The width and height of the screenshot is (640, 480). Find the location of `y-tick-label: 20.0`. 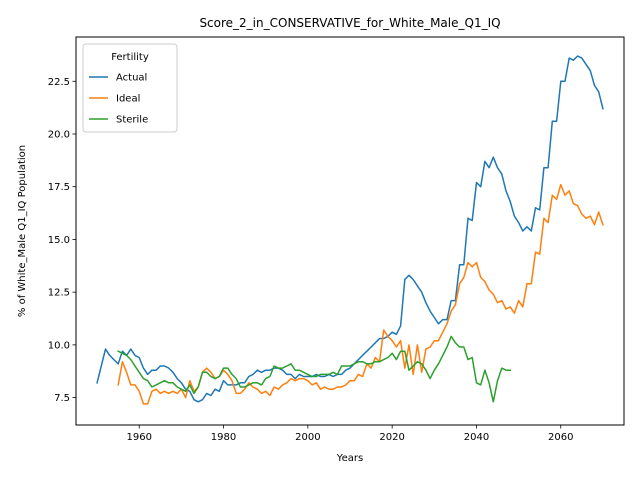

y-tick-label: 20.0 is located at coordinates (59, 135).